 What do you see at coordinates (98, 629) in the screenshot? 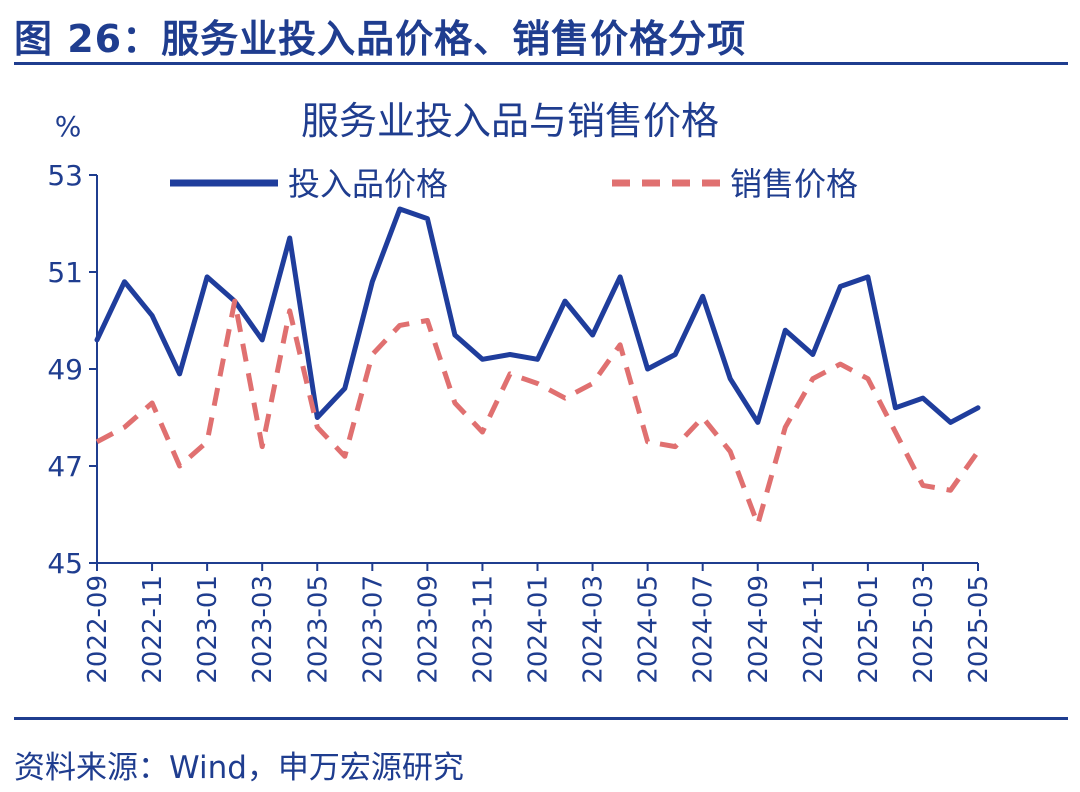
I see `x-tick-label: 2022-09` at bounding box center [98, 629].